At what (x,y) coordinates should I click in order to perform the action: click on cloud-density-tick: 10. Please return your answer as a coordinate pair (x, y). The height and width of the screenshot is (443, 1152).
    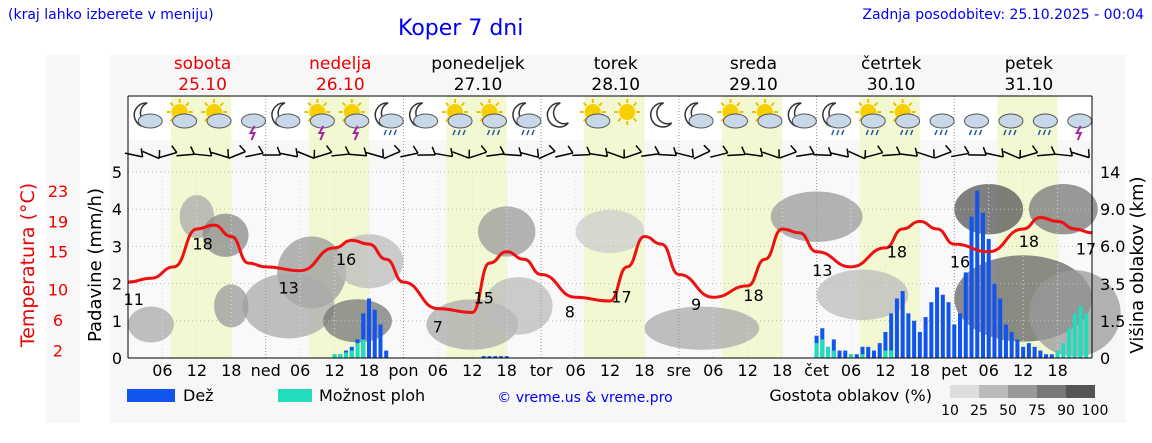
    Looking at the image, I should click on (950, 411).